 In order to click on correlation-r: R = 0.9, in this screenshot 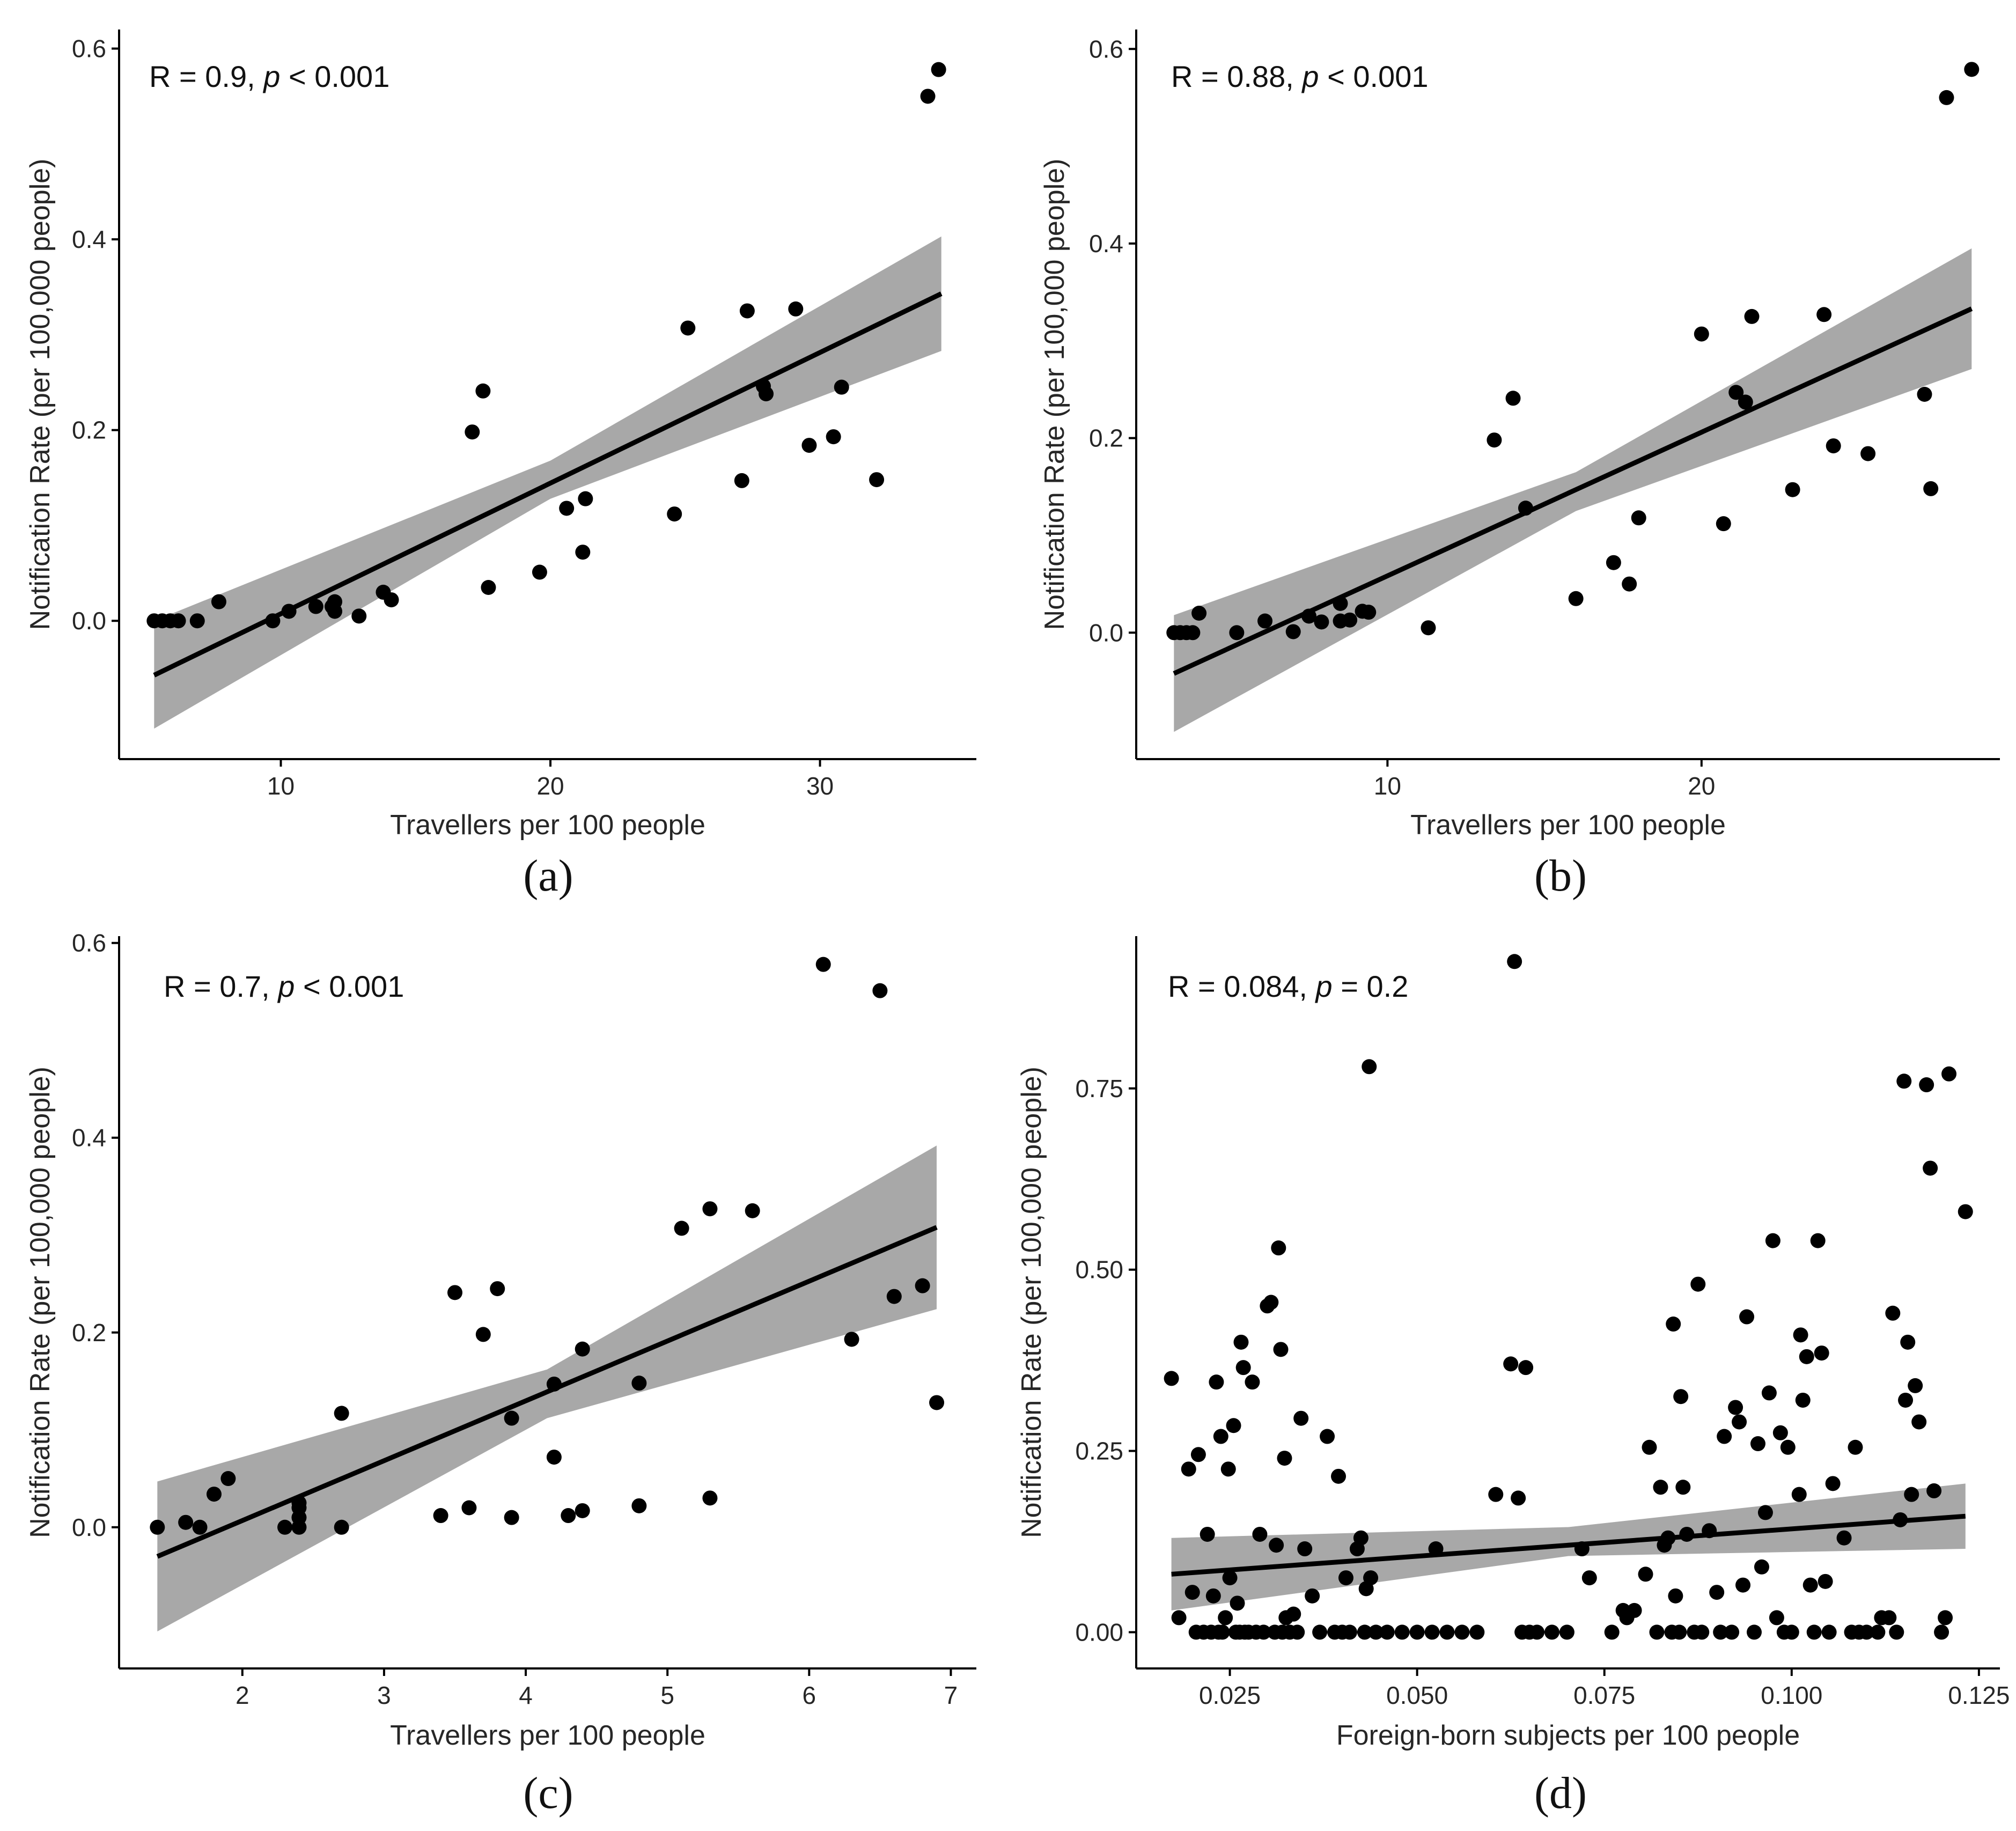, I will do `click(206, 76)`.